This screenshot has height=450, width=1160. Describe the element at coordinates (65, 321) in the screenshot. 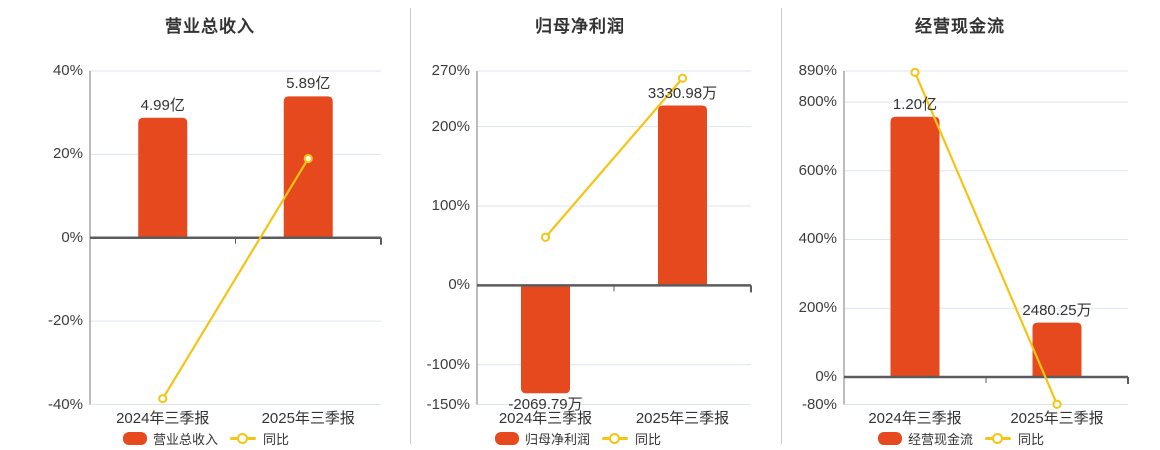

I see `y-tick-label: -20%` at that location.